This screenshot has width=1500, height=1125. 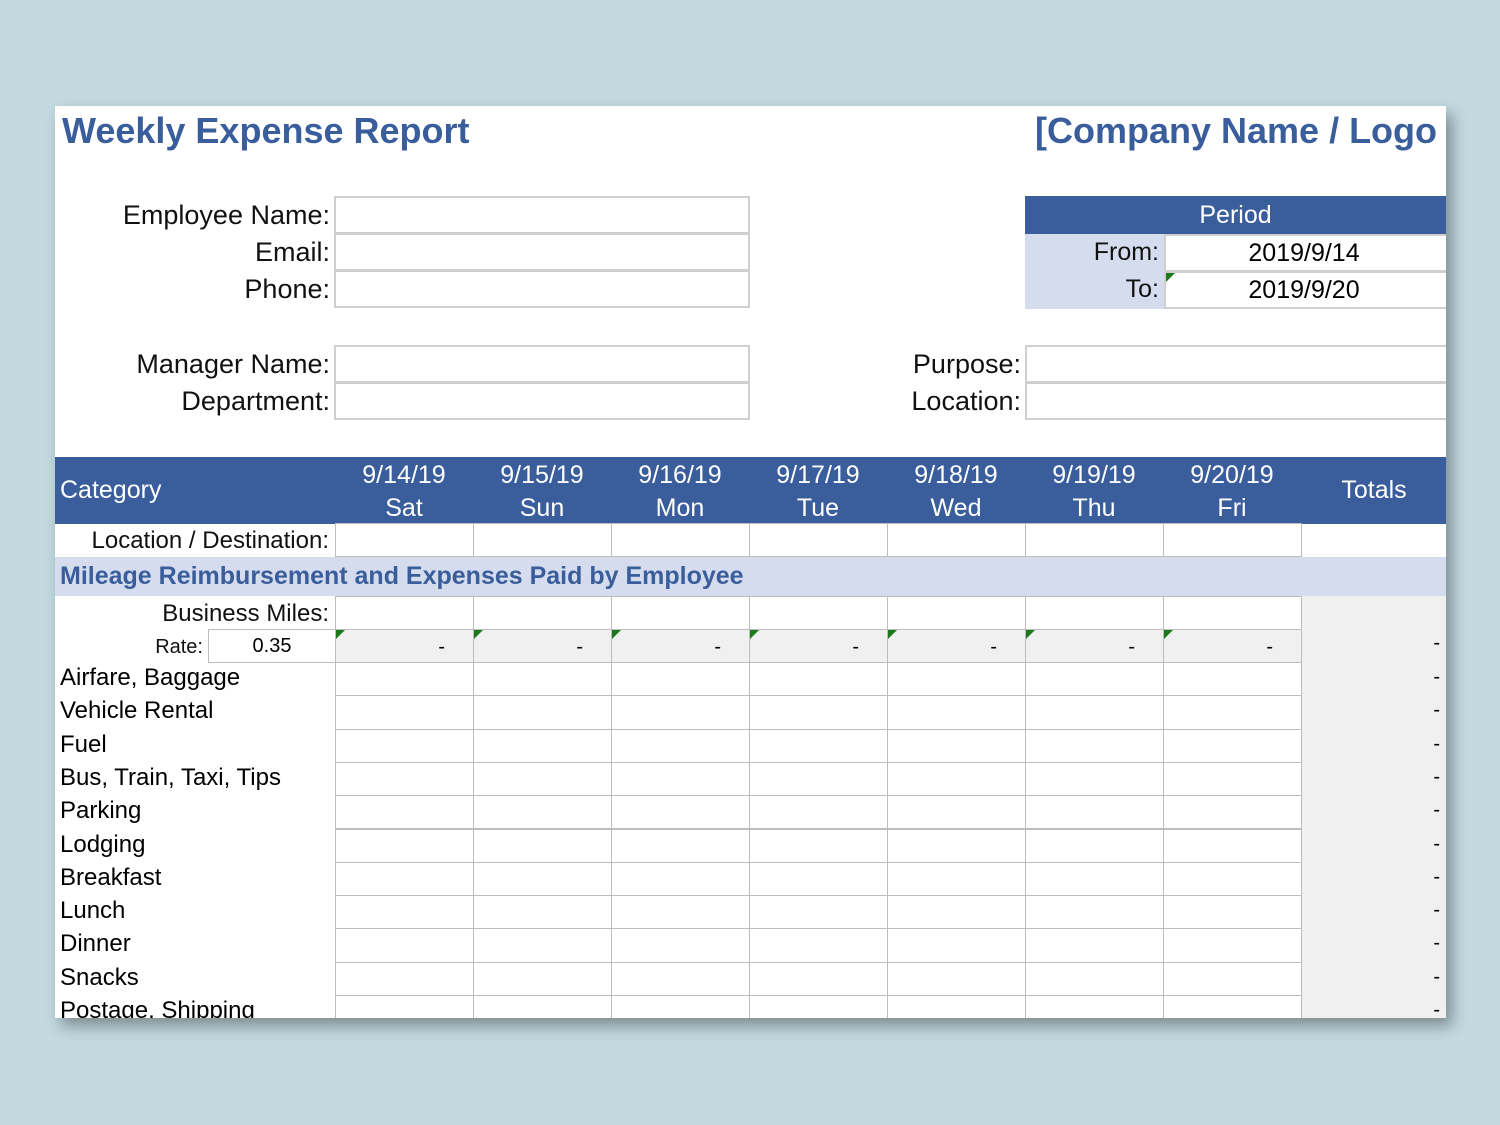 I want to click on purpose-field, so click(x=1235, y=364).